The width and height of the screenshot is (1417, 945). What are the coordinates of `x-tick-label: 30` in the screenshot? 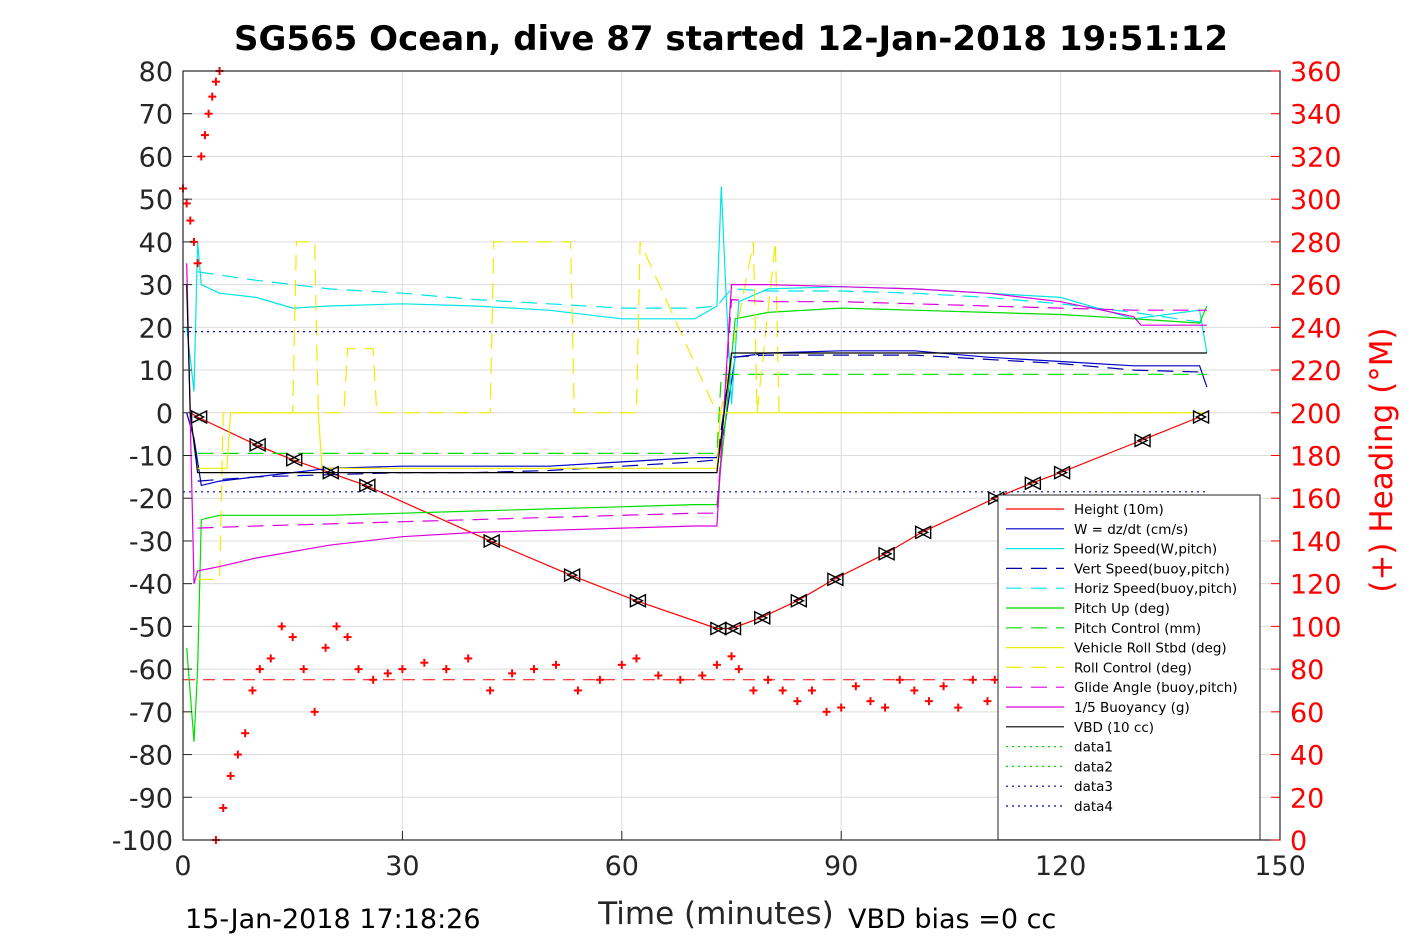 It's located at (402, 866).